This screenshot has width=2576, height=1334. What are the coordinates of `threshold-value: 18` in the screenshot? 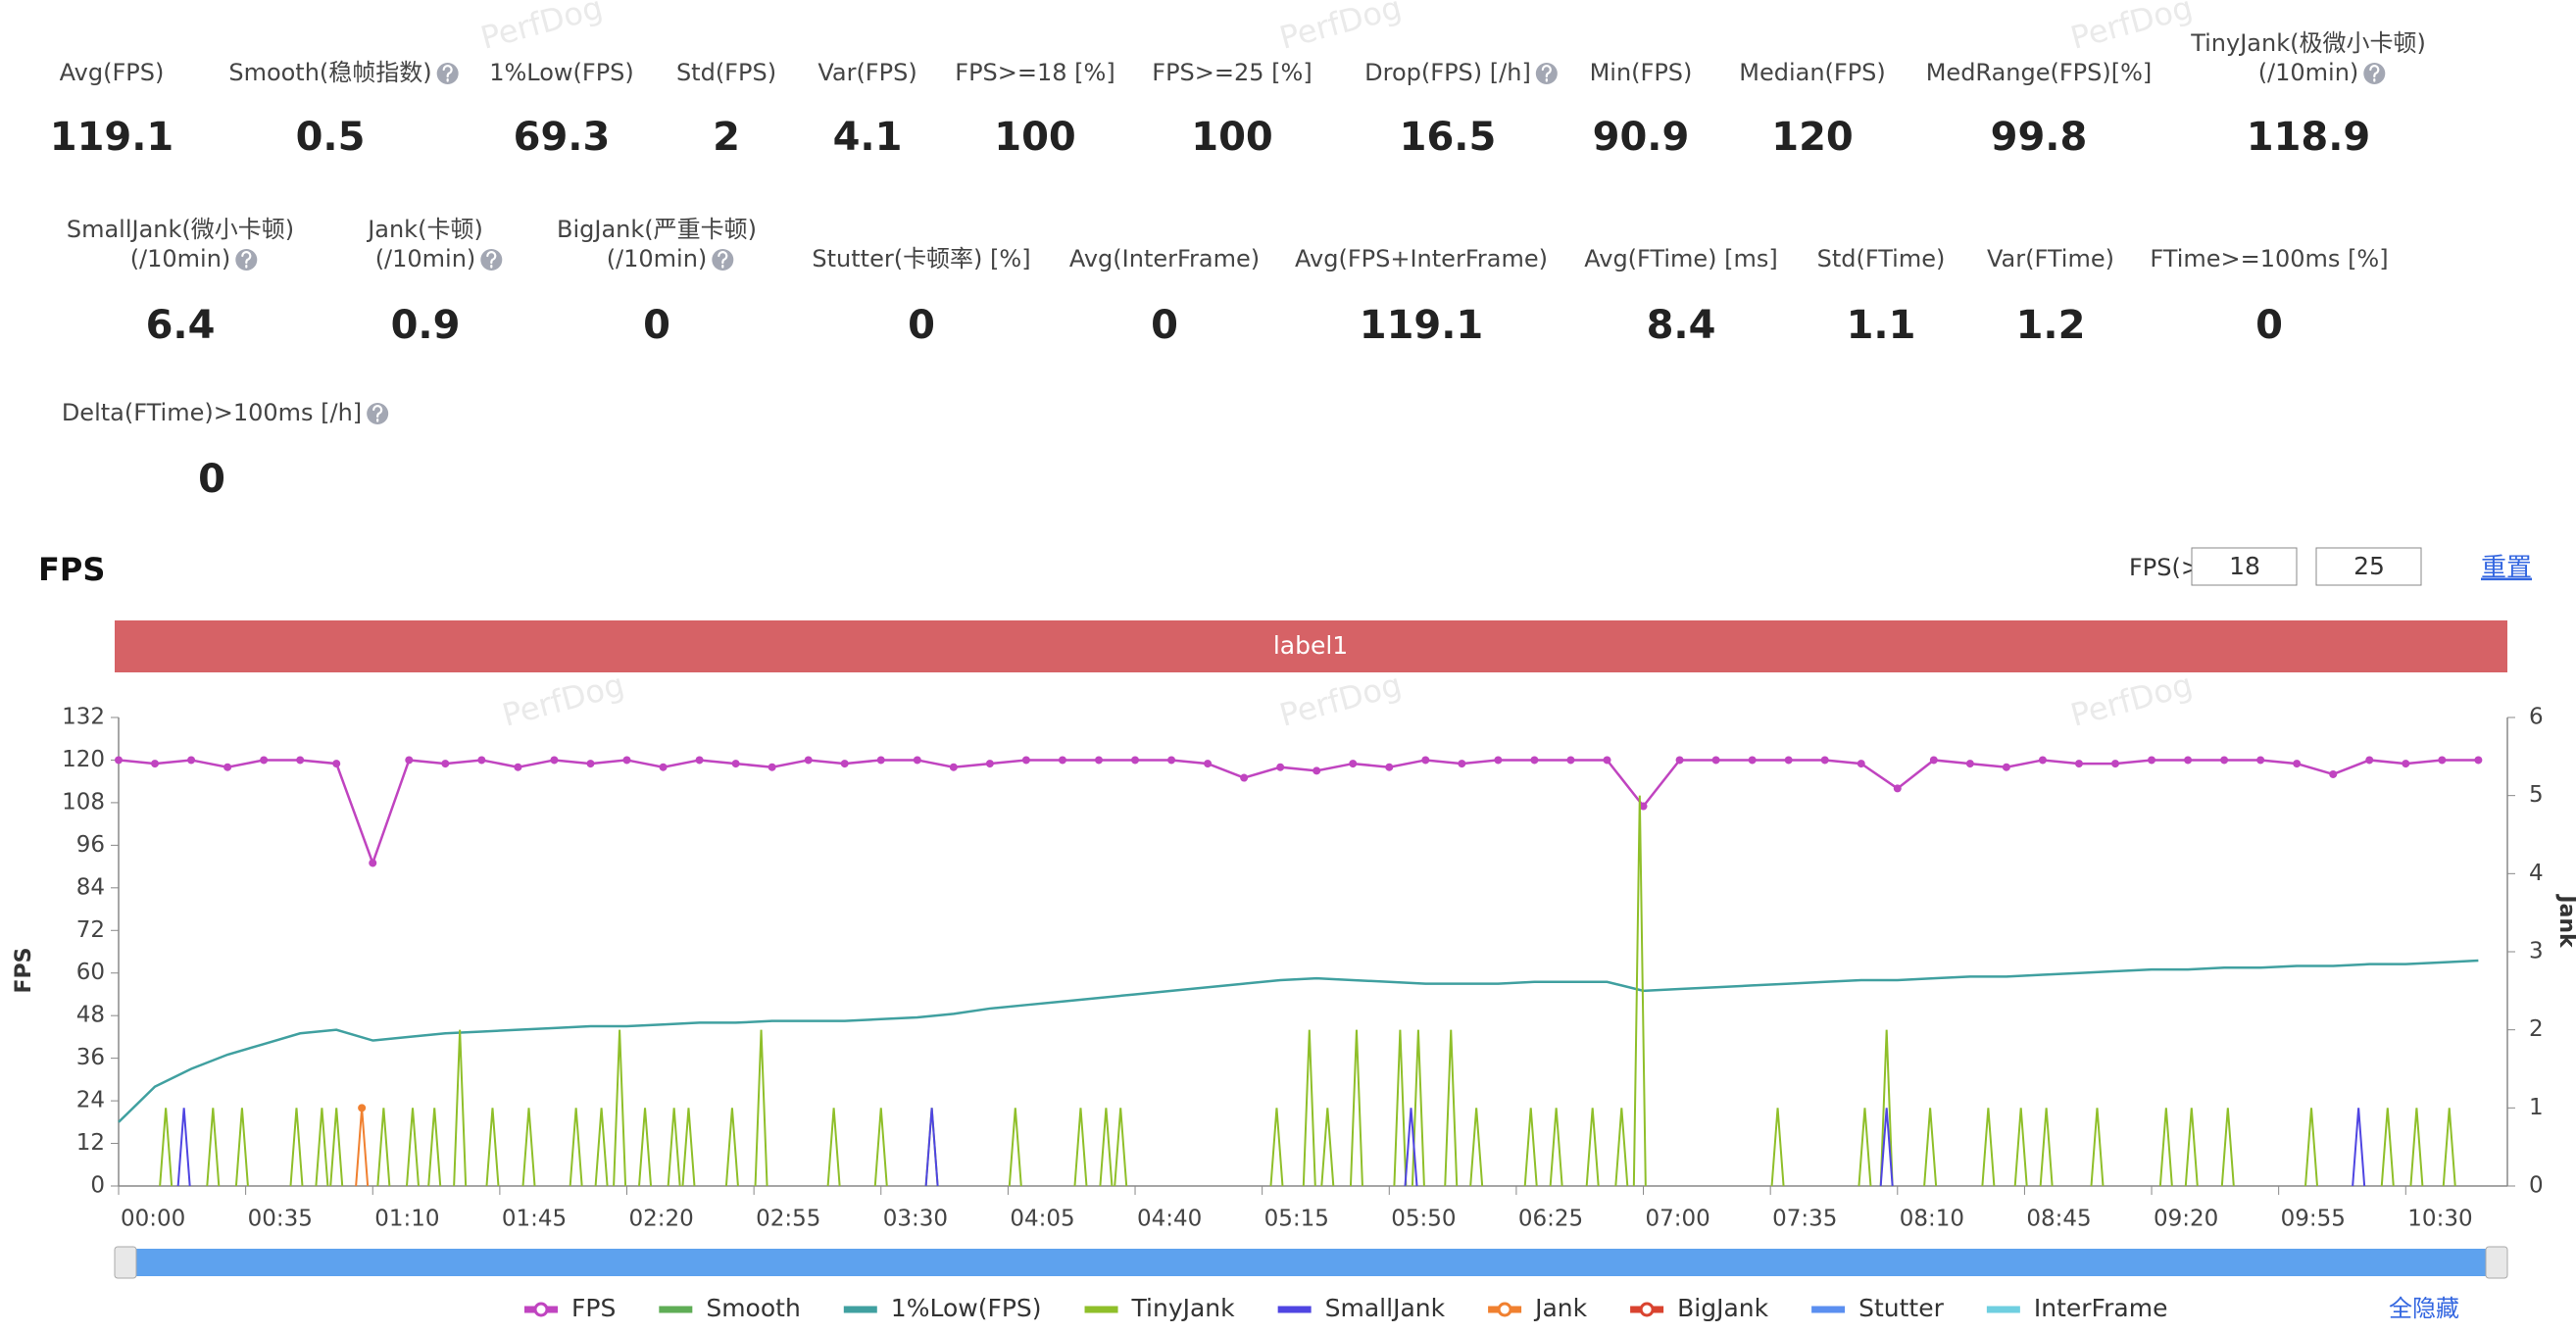 It's located at (2244, 566).